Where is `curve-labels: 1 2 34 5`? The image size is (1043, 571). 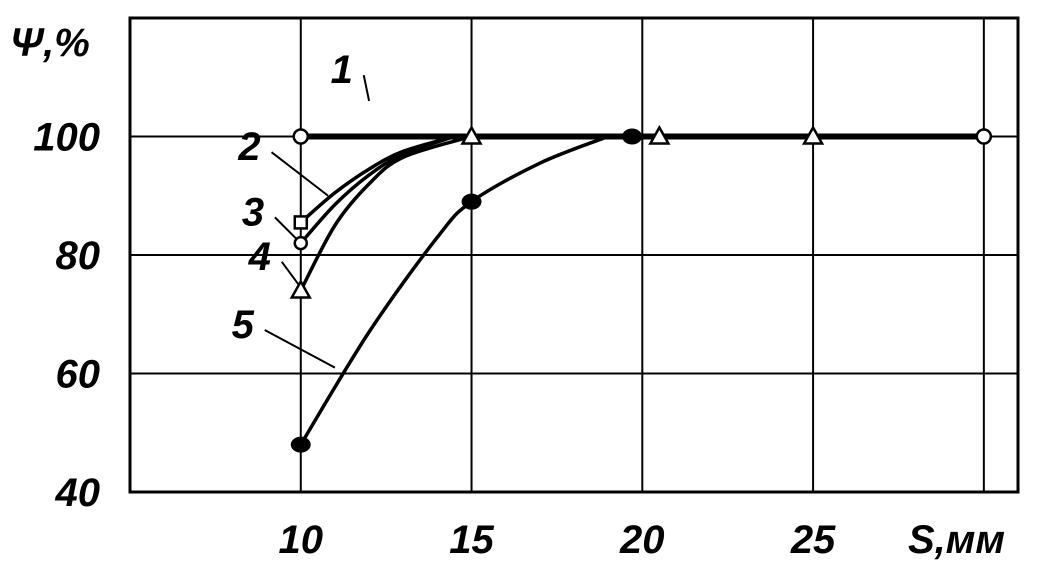
curve-labels: 1 2 34 5 is located at coordinates (292, 197).